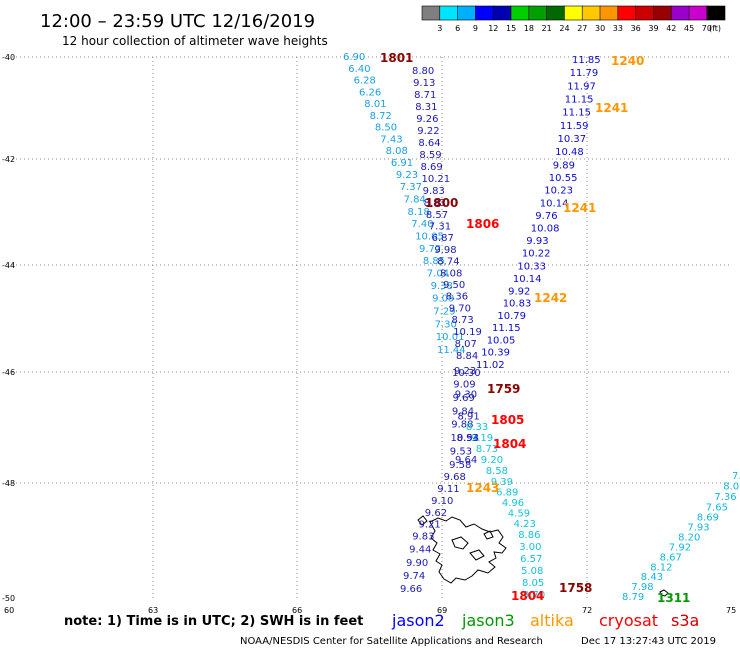  Describe the element at coordinates (482, 438) in the screenshot. I see `wave-height-value: 9.19` at that location.